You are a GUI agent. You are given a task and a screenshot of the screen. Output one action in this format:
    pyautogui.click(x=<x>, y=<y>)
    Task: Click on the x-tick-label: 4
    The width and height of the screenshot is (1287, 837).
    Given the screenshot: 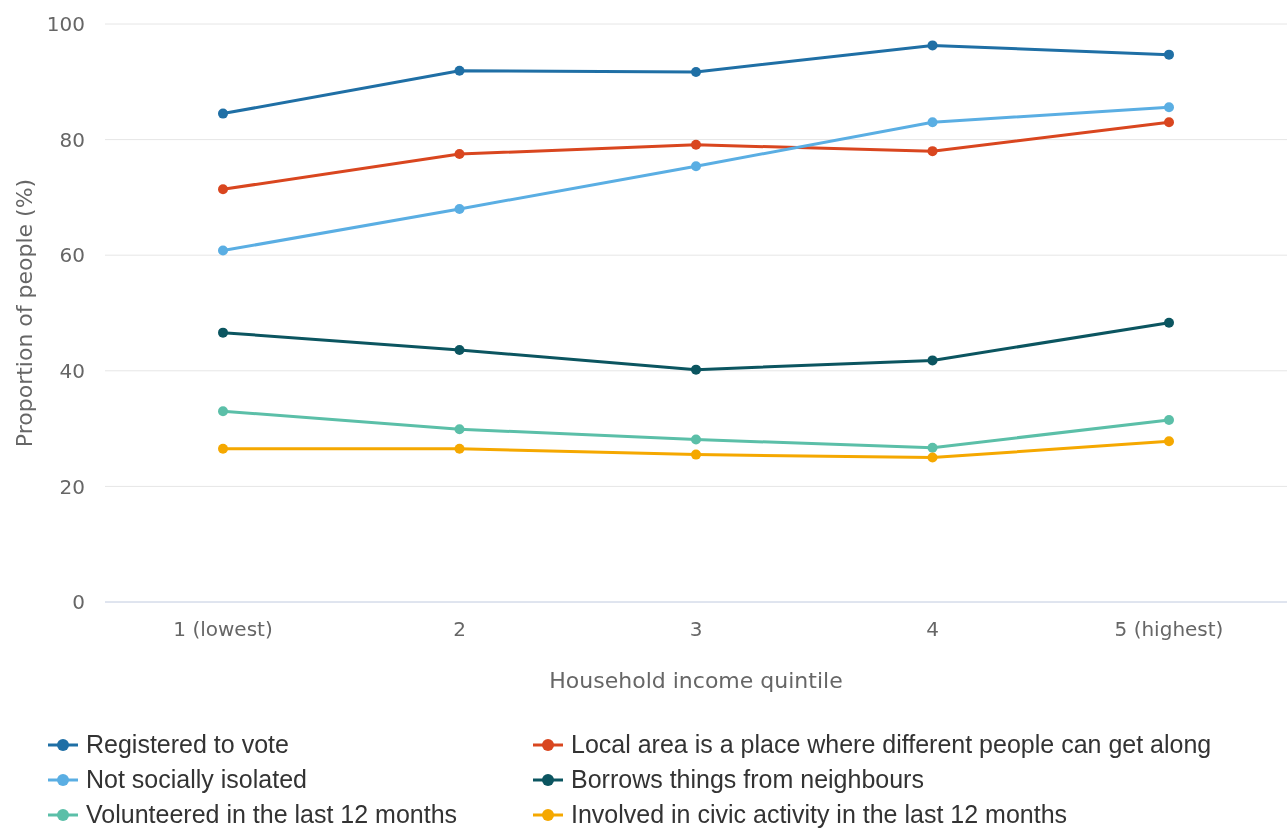 What is the action you would take?
    pyautogui.click(x=932, y=629)
    